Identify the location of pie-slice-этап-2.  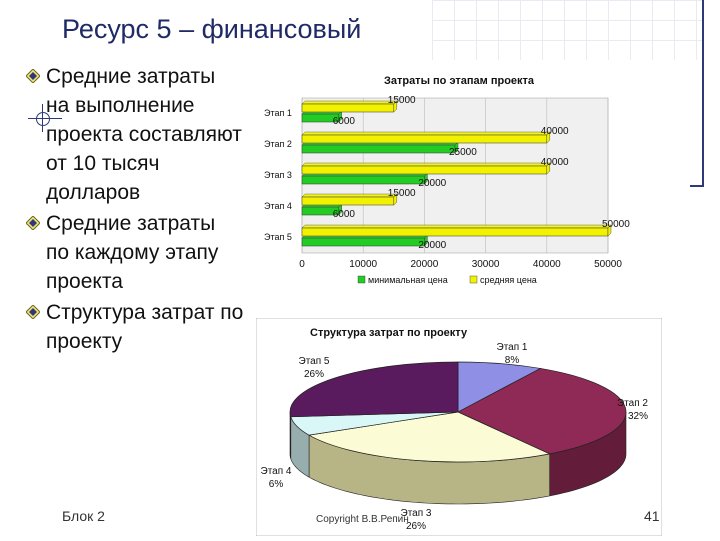
(542, 411).